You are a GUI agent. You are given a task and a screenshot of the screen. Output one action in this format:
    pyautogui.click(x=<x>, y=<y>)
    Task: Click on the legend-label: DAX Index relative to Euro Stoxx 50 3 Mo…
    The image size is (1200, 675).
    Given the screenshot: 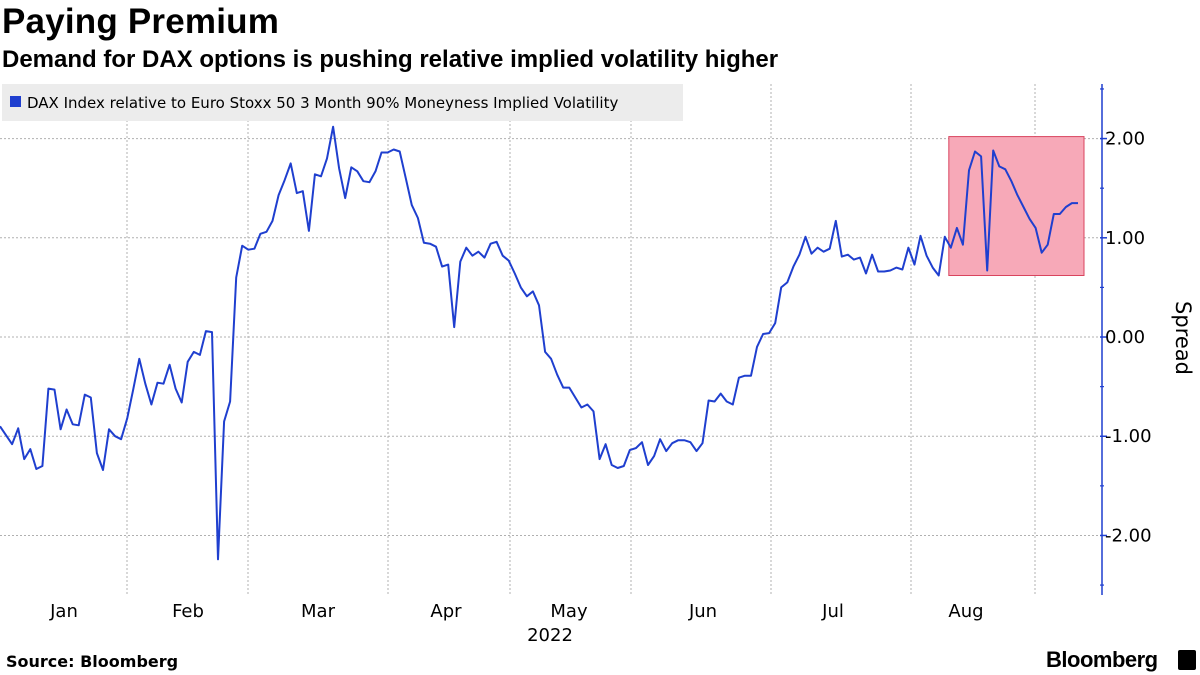 What is the action you would take?
    pyautogui.click(x=322, y=103)
    